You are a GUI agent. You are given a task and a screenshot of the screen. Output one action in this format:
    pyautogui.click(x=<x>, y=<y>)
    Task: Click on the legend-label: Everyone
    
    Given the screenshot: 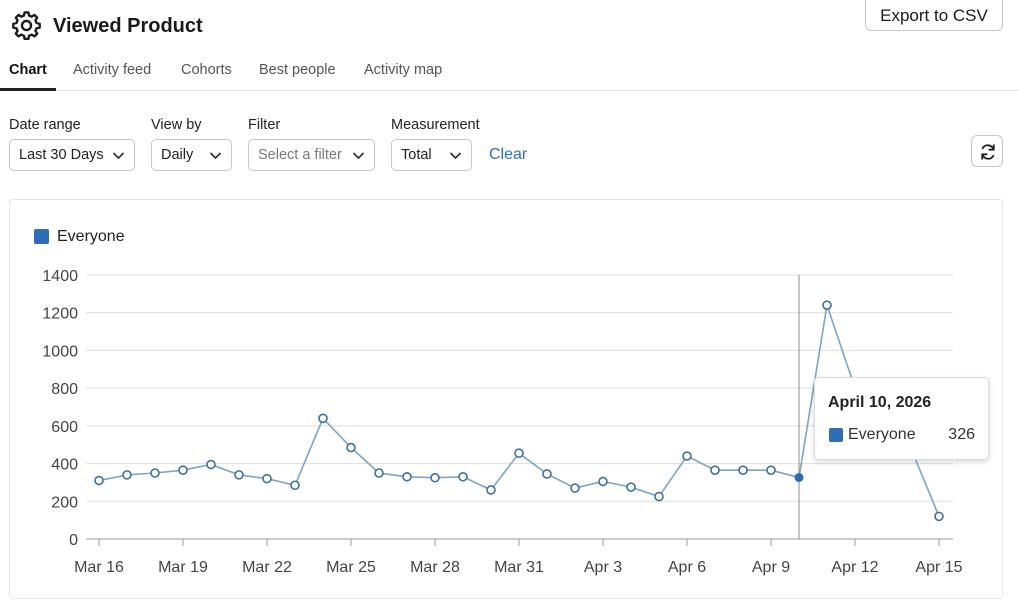 What is the action you would take?
    pyautogui.click(x=91, y=236)
    